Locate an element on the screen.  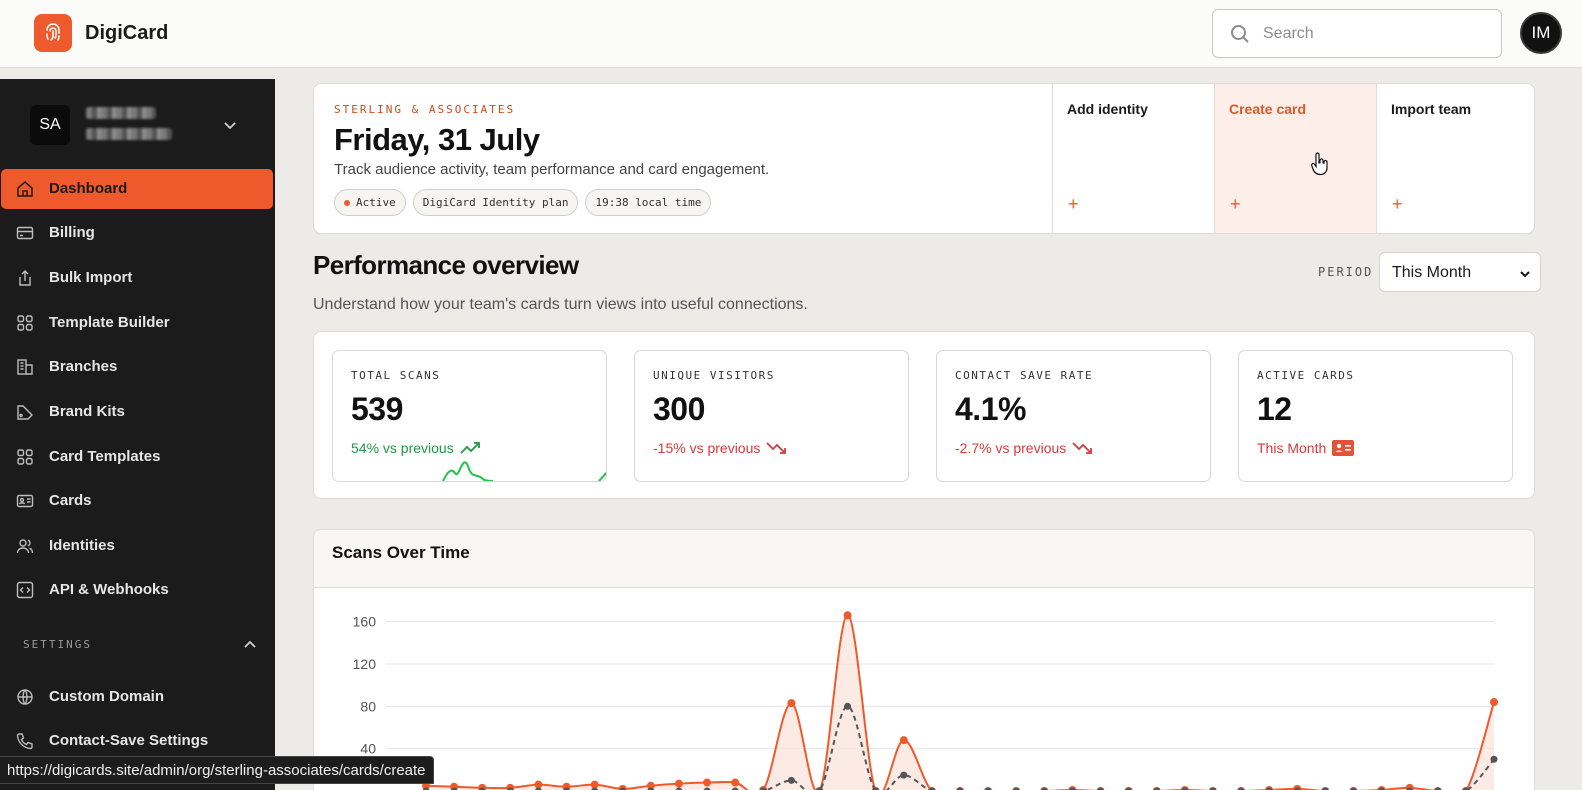
user-avatar: IM is located at coordinates (1541, 33).